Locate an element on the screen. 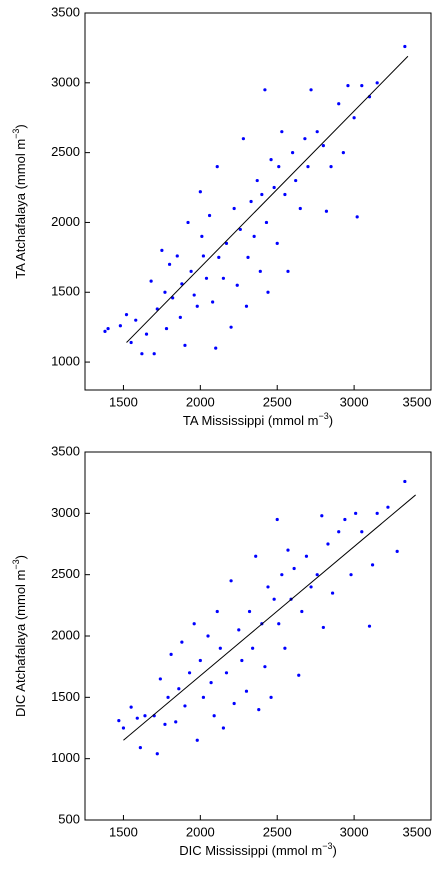 The height and width of the screenshot is (884, 447). y-axis-label-part: ) is located at coordinates (20, 557).